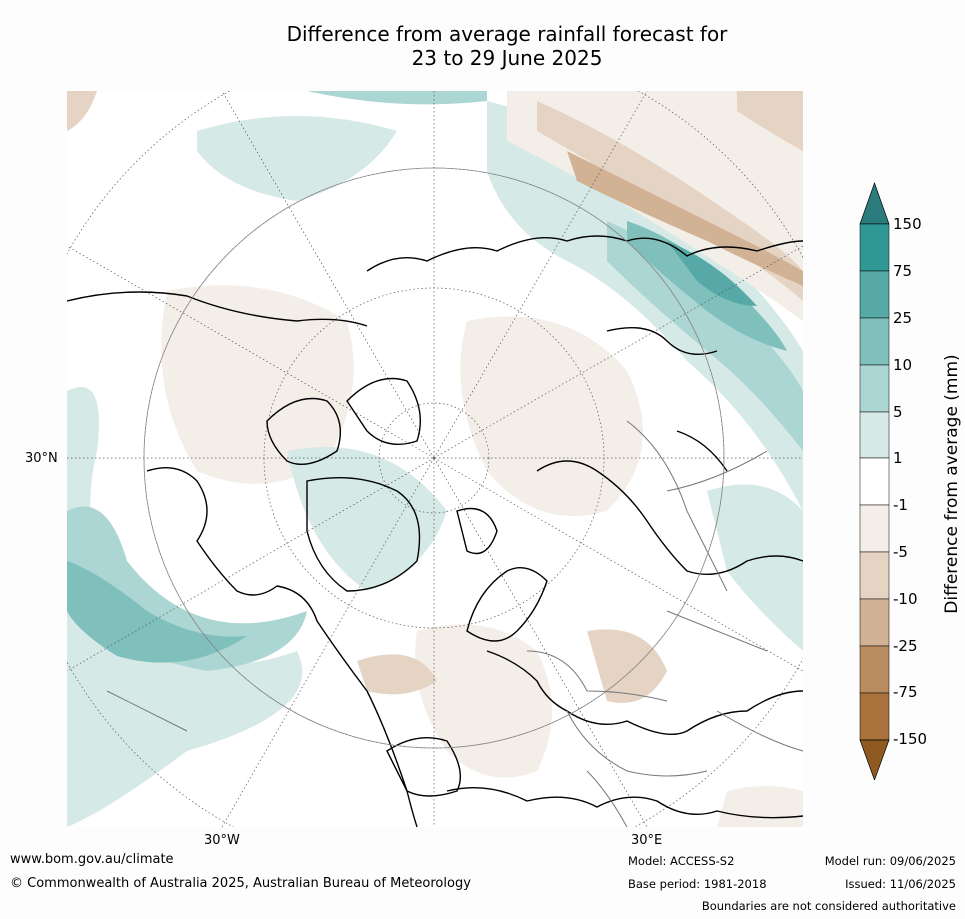  What do you see at coordinates (903, 365) in the screenshot?
I see `colorbar-tick-10: 10` at bounding box center [903, 365].